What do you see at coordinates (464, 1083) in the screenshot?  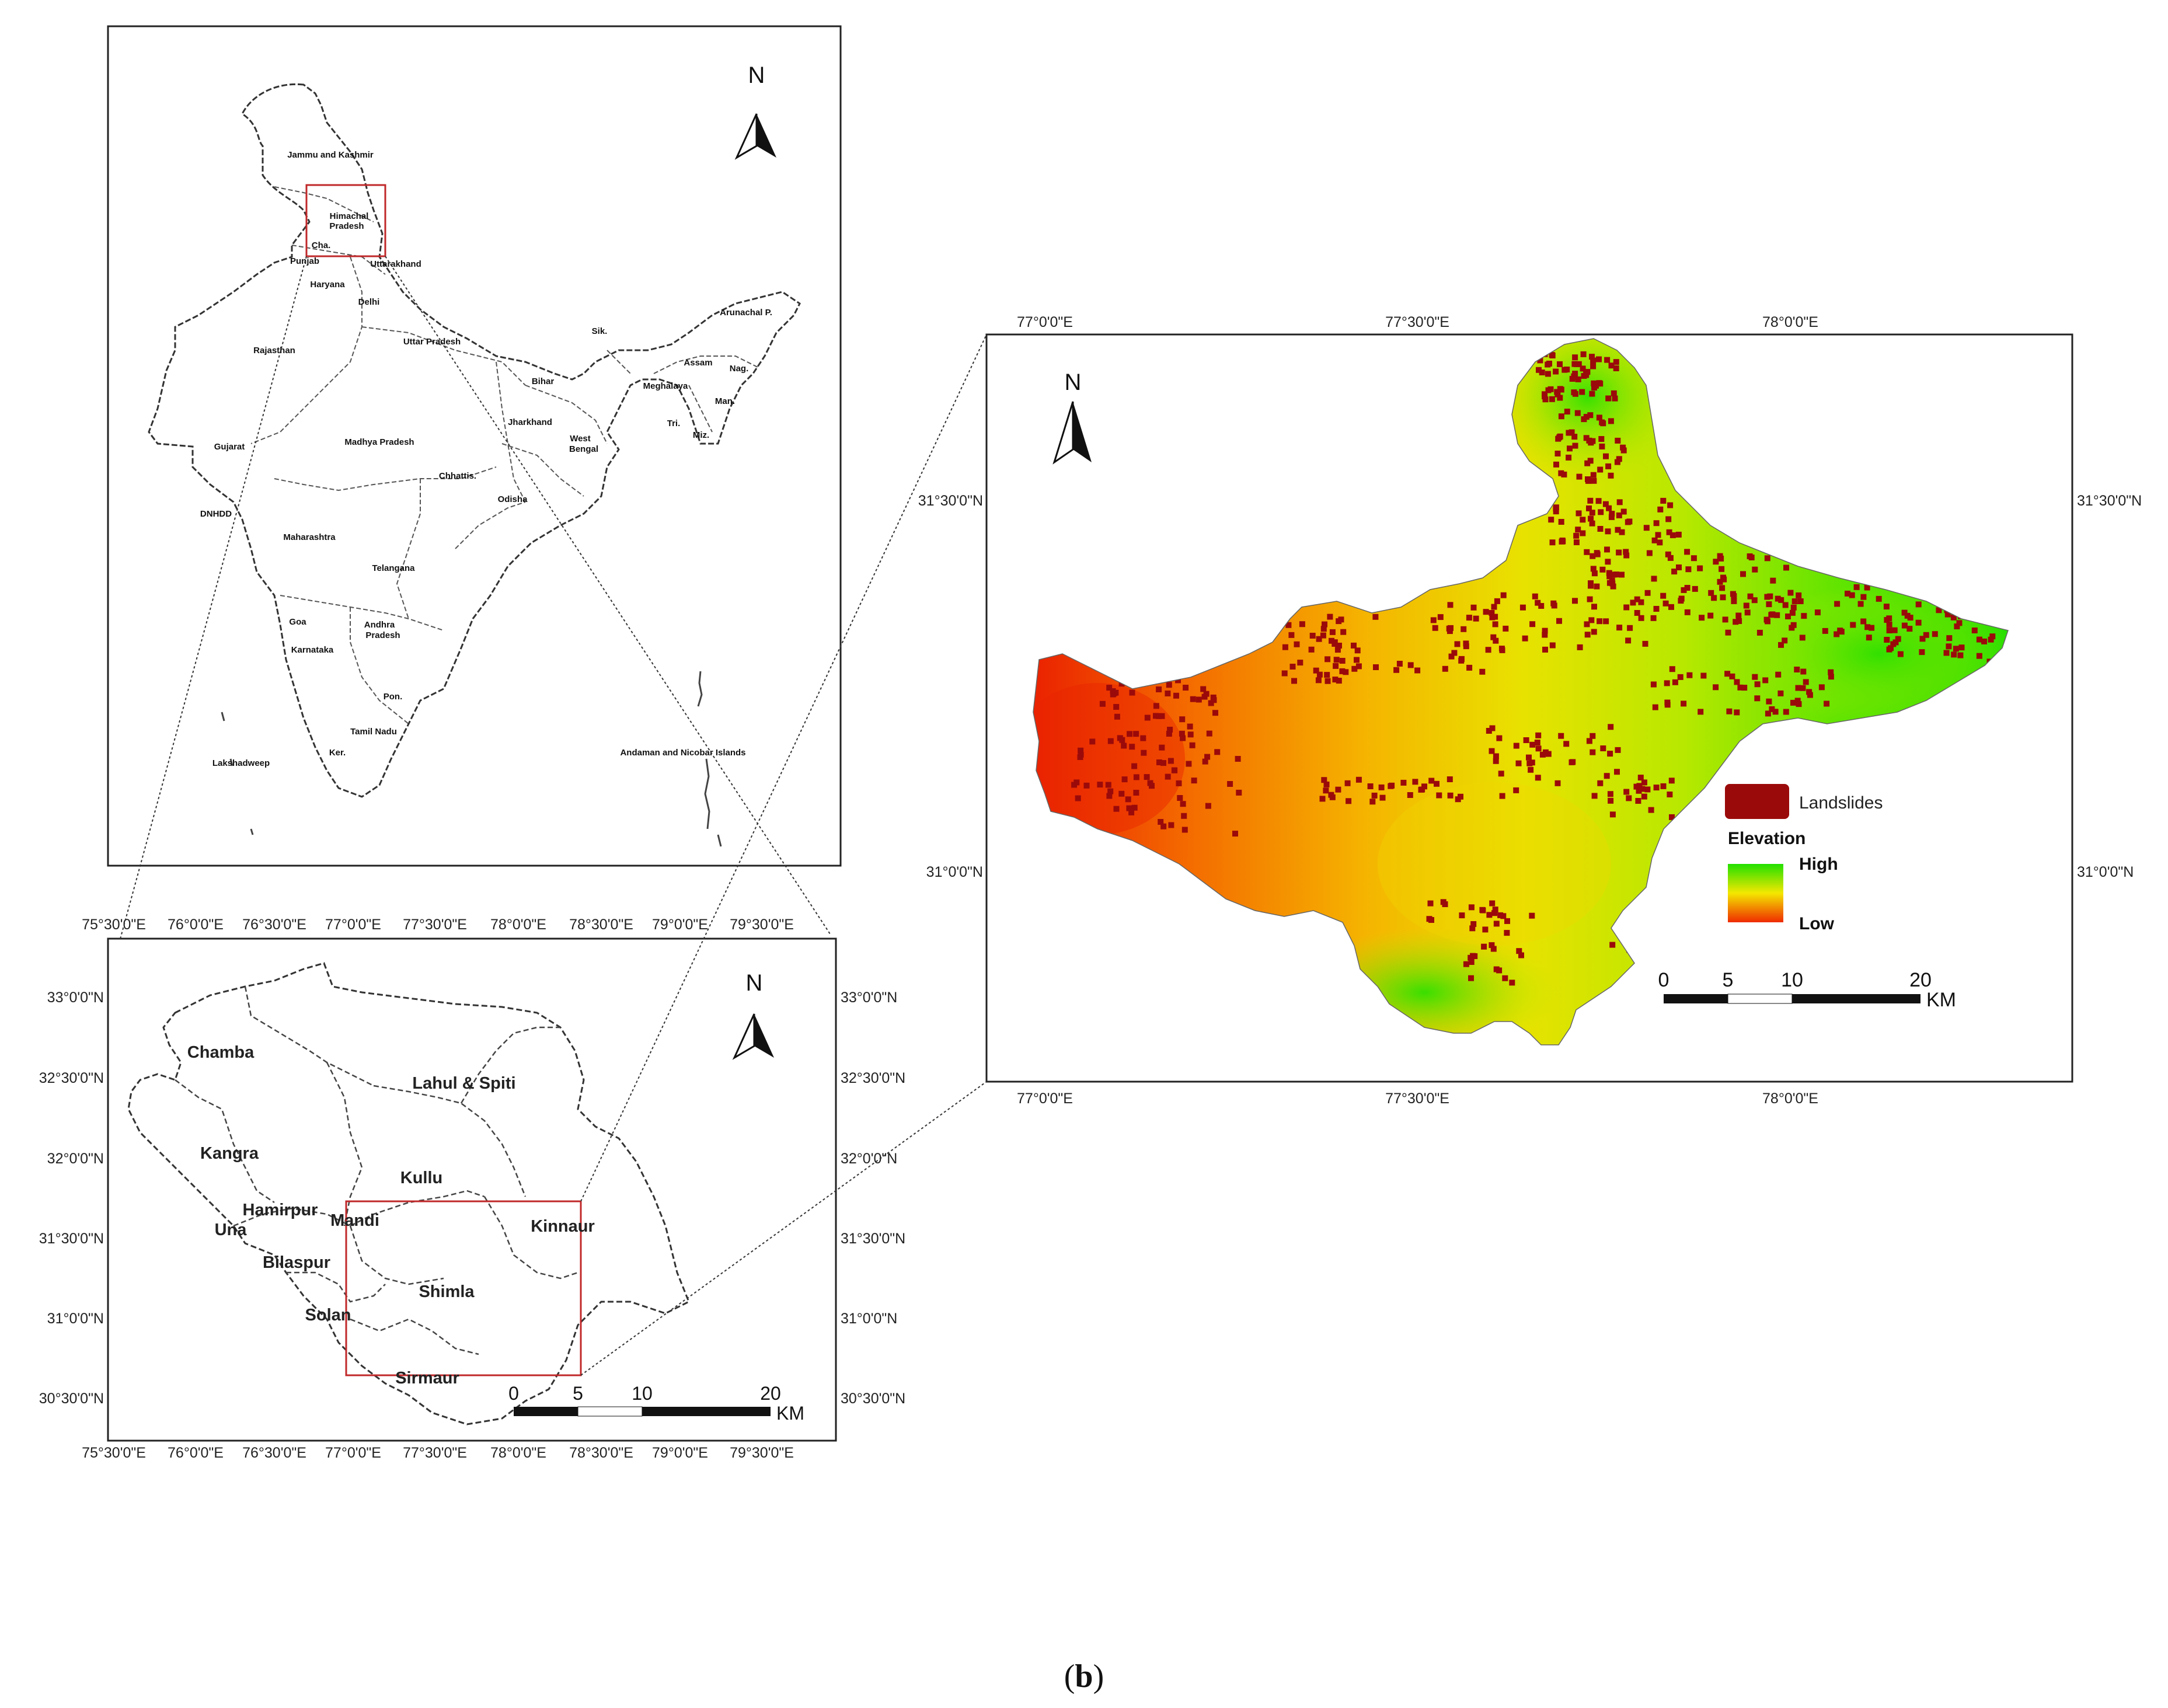 I see `district-label: Lahul & Spiti` at bounding box center [464, 1083].